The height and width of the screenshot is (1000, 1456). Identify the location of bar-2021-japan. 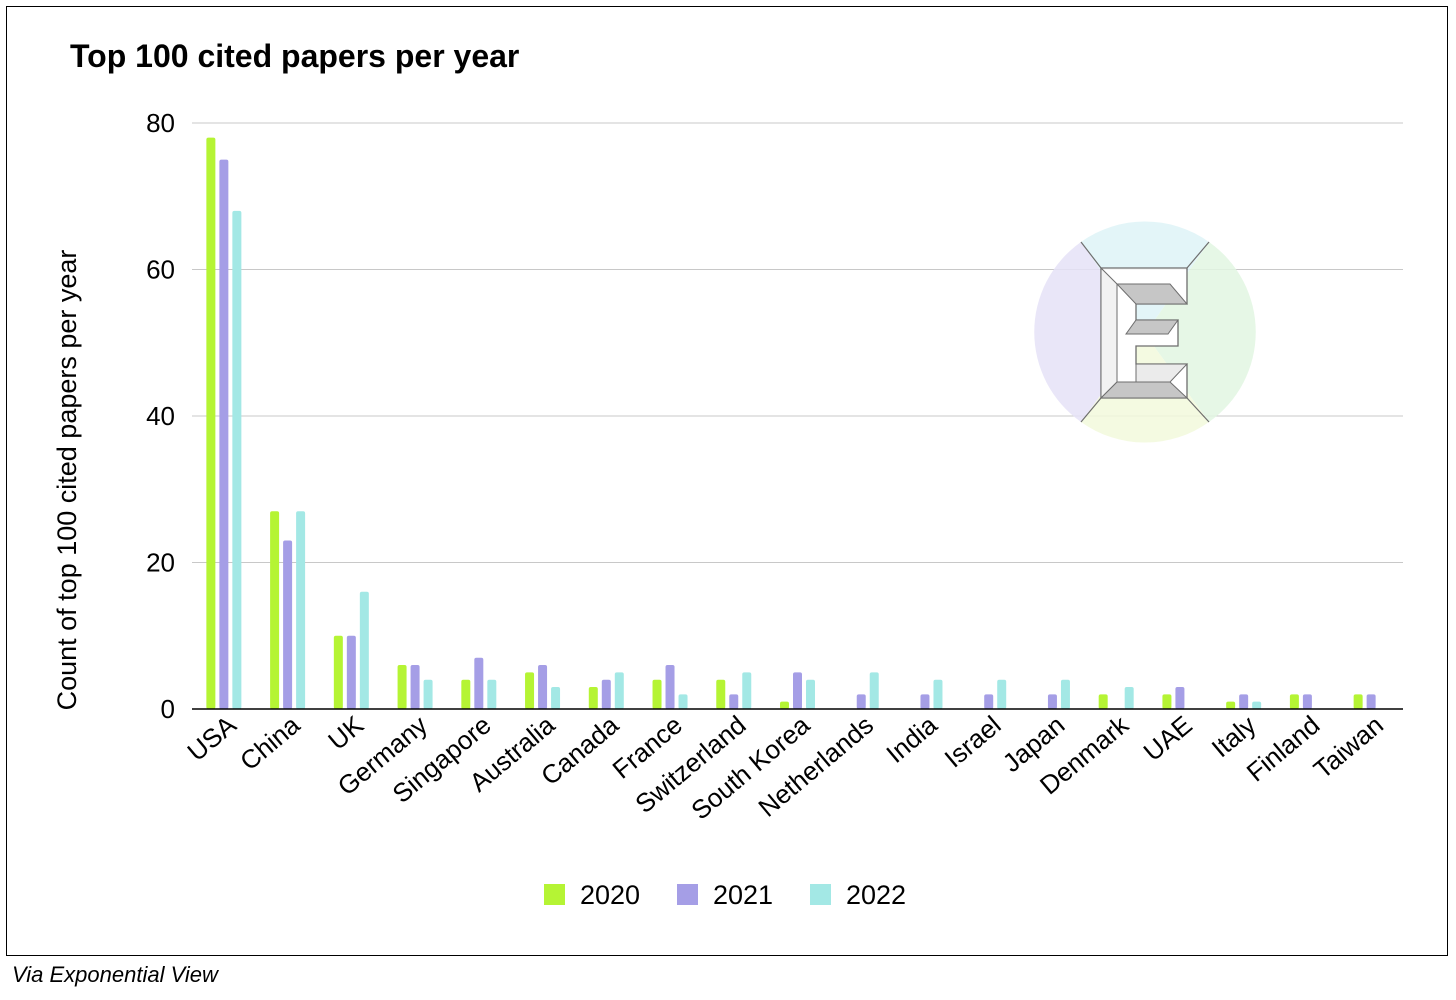
(1052, 701).